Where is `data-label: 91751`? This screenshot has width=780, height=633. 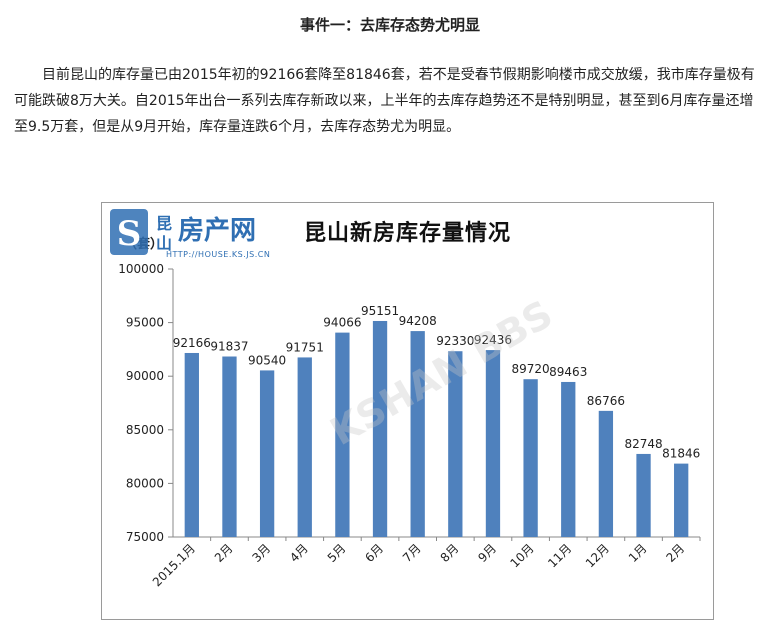
data-label: 91751 is located at coordinates (305, 347).